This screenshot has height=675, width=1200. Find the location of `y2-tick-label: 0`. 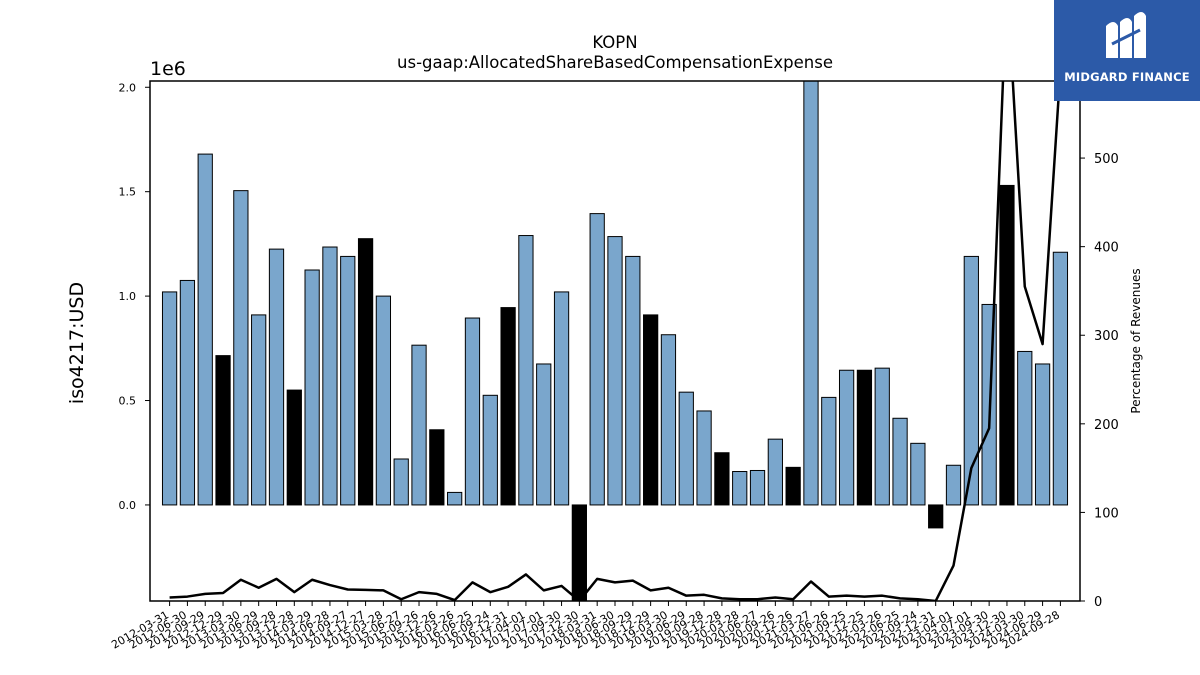

y2-tick-label: 0 is located at coordinates (1098, 602).